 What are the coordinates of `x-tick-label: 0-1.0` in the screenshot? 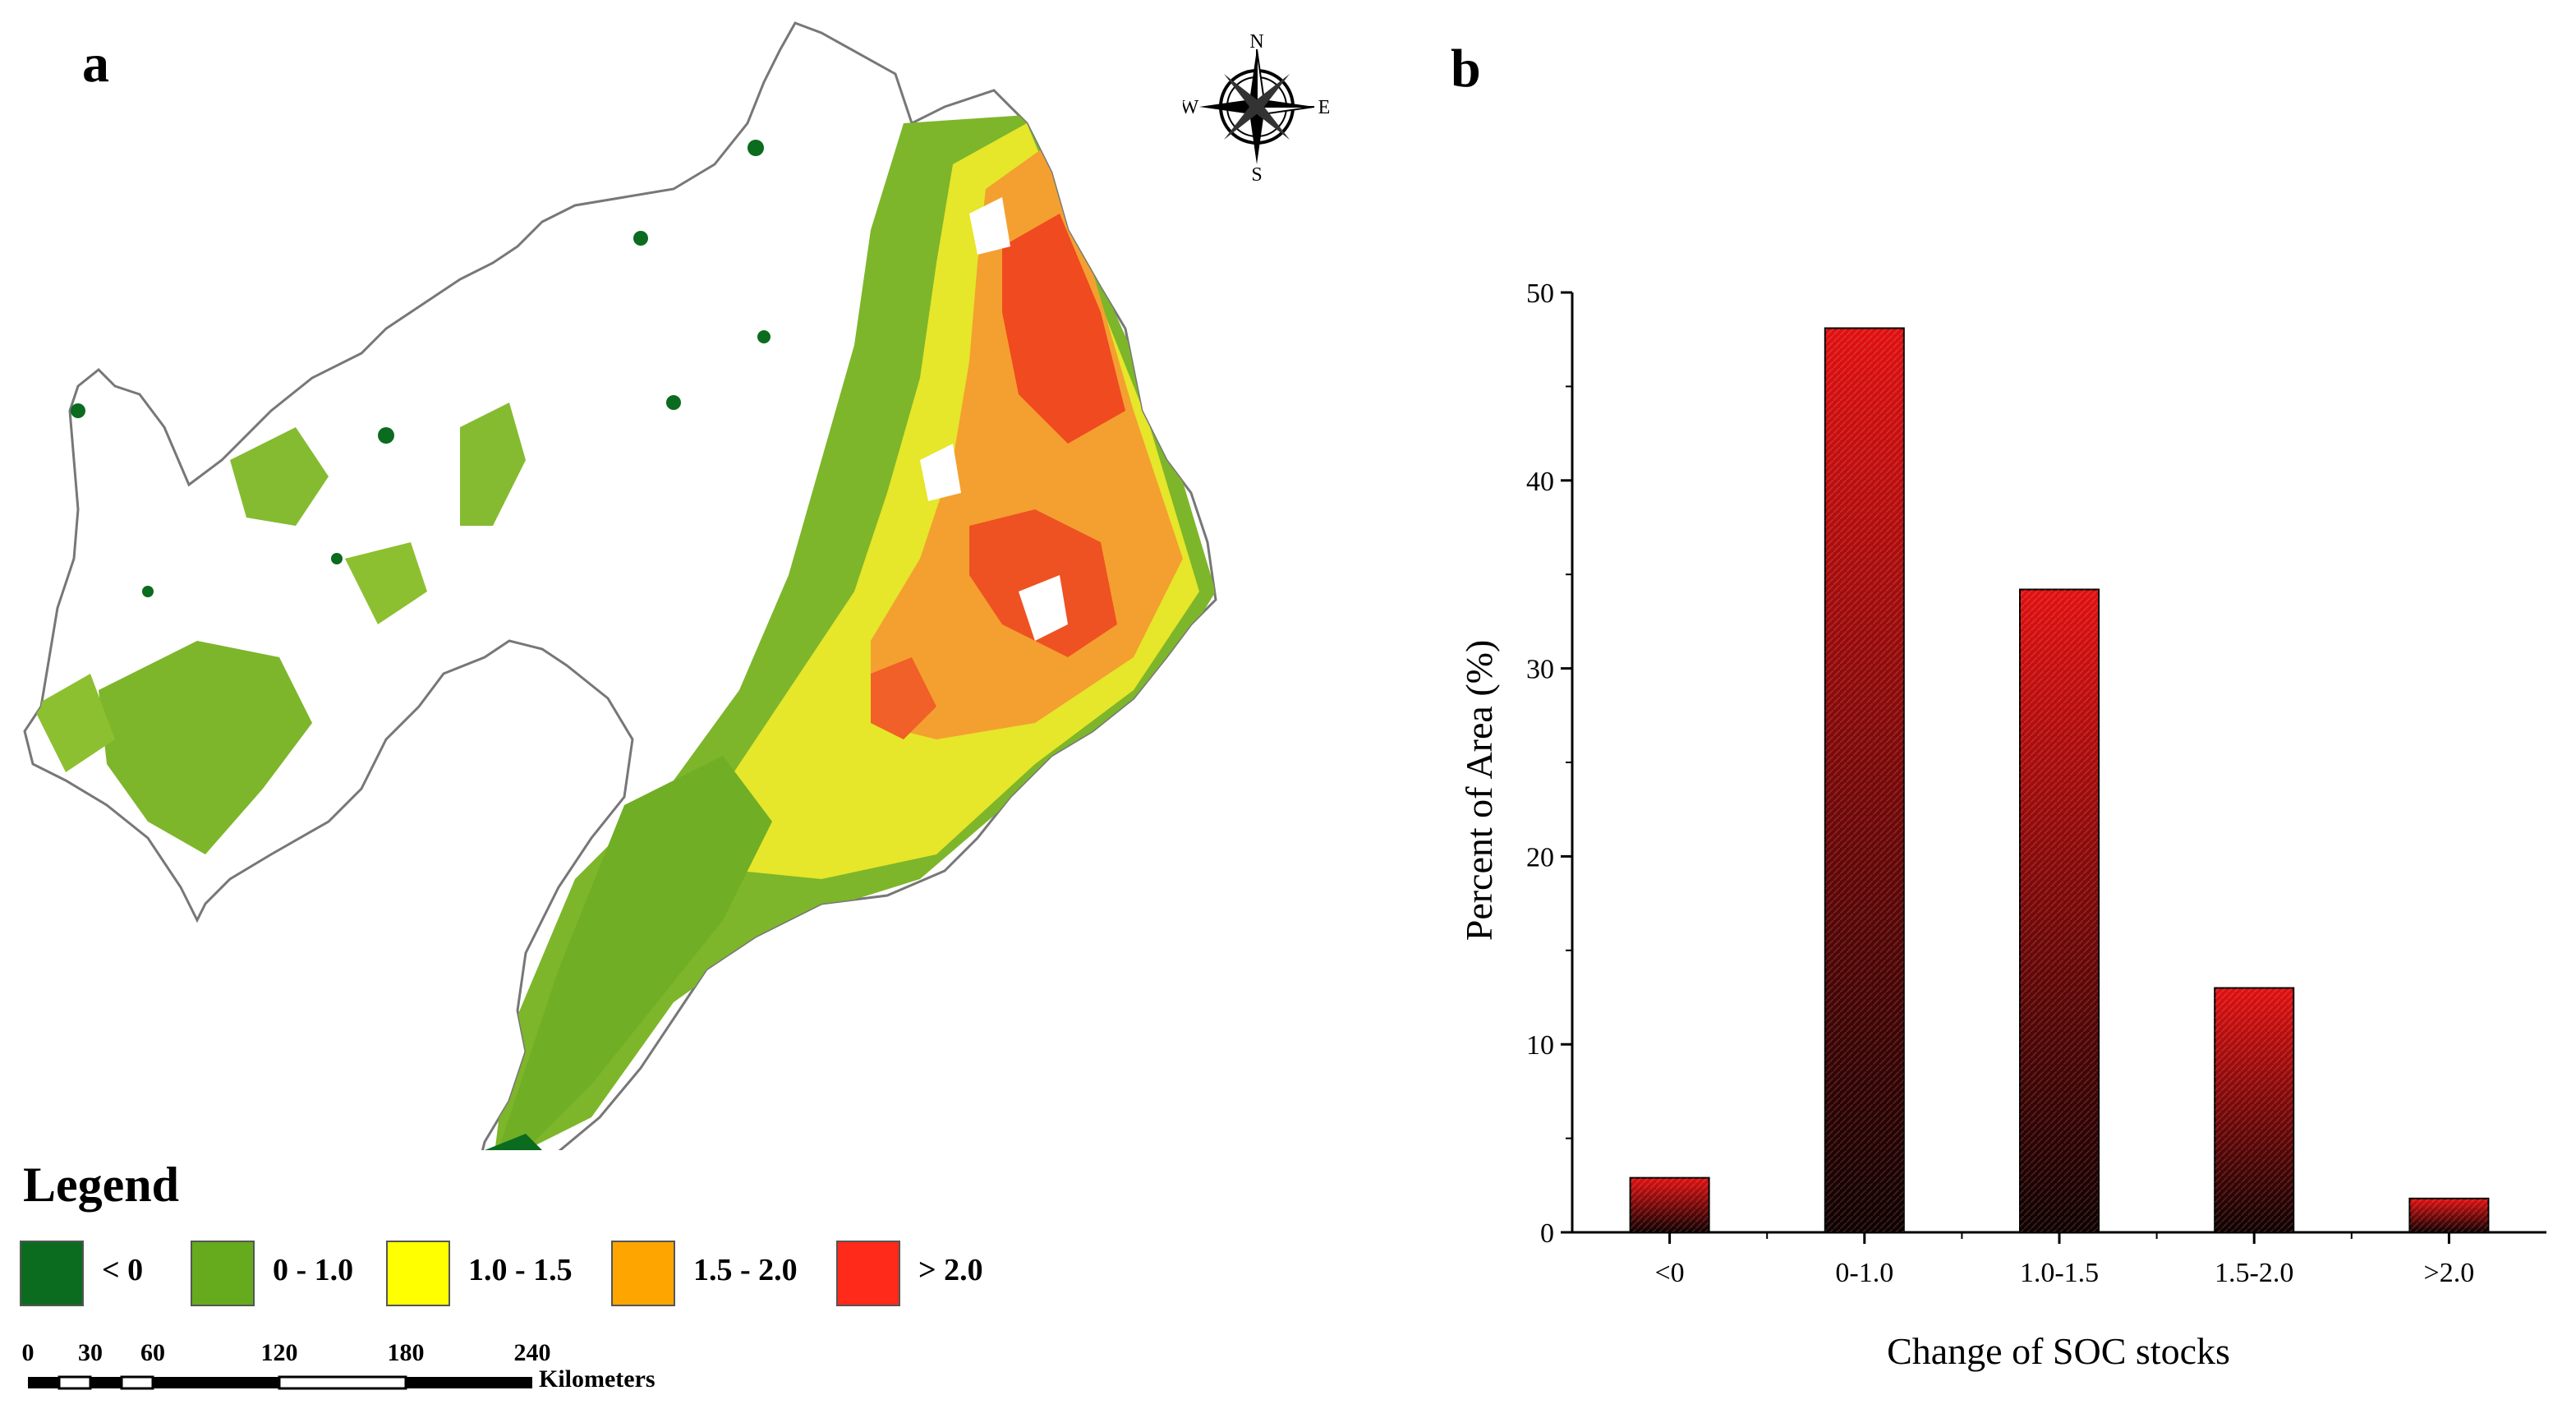 It's located at (1864, 1273).